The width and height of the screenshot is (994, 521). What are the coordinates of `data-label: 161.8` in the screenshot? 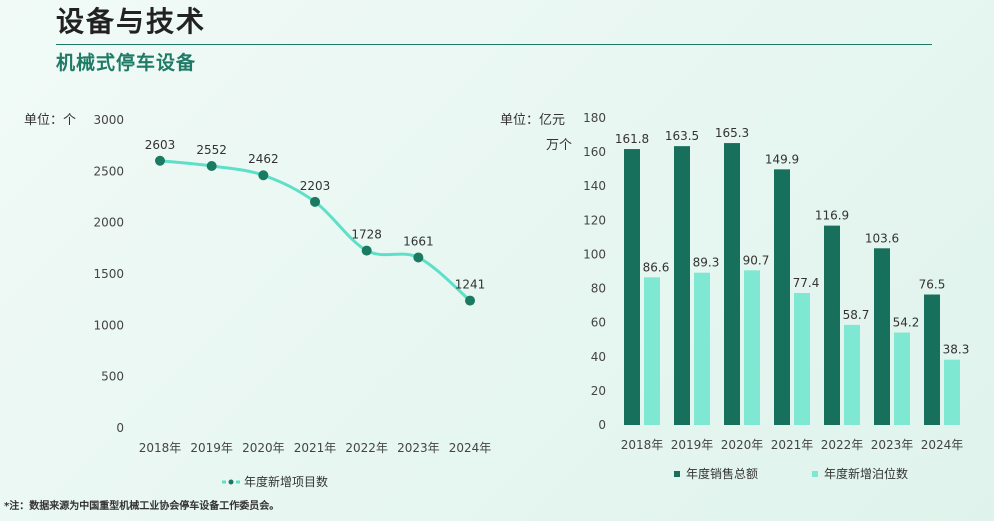 It's located at (632, 139).